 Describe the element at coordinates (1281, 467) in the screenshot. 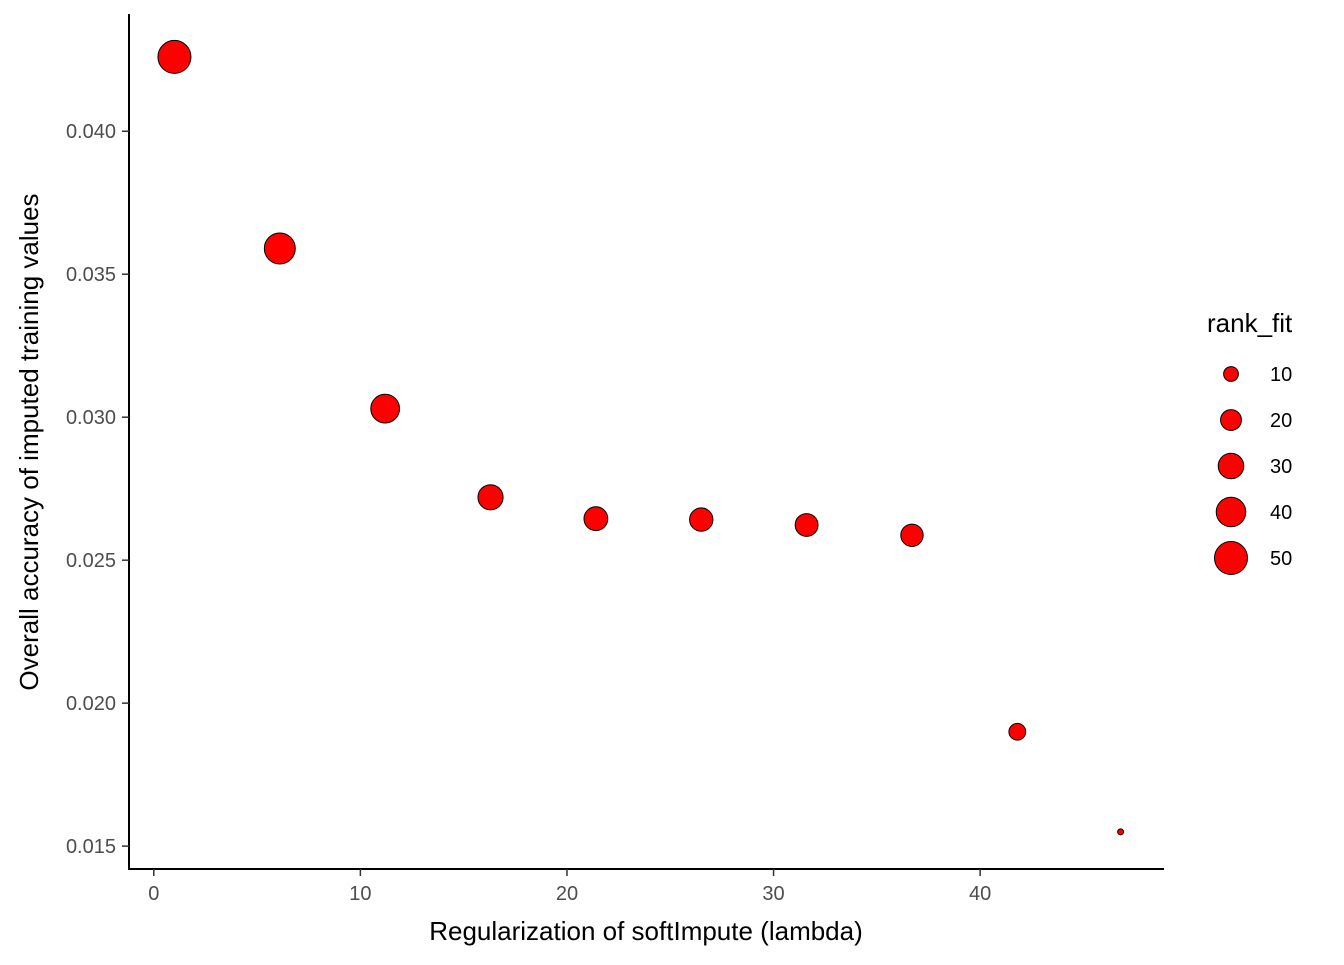

I see `legend-label: 30` at that location.